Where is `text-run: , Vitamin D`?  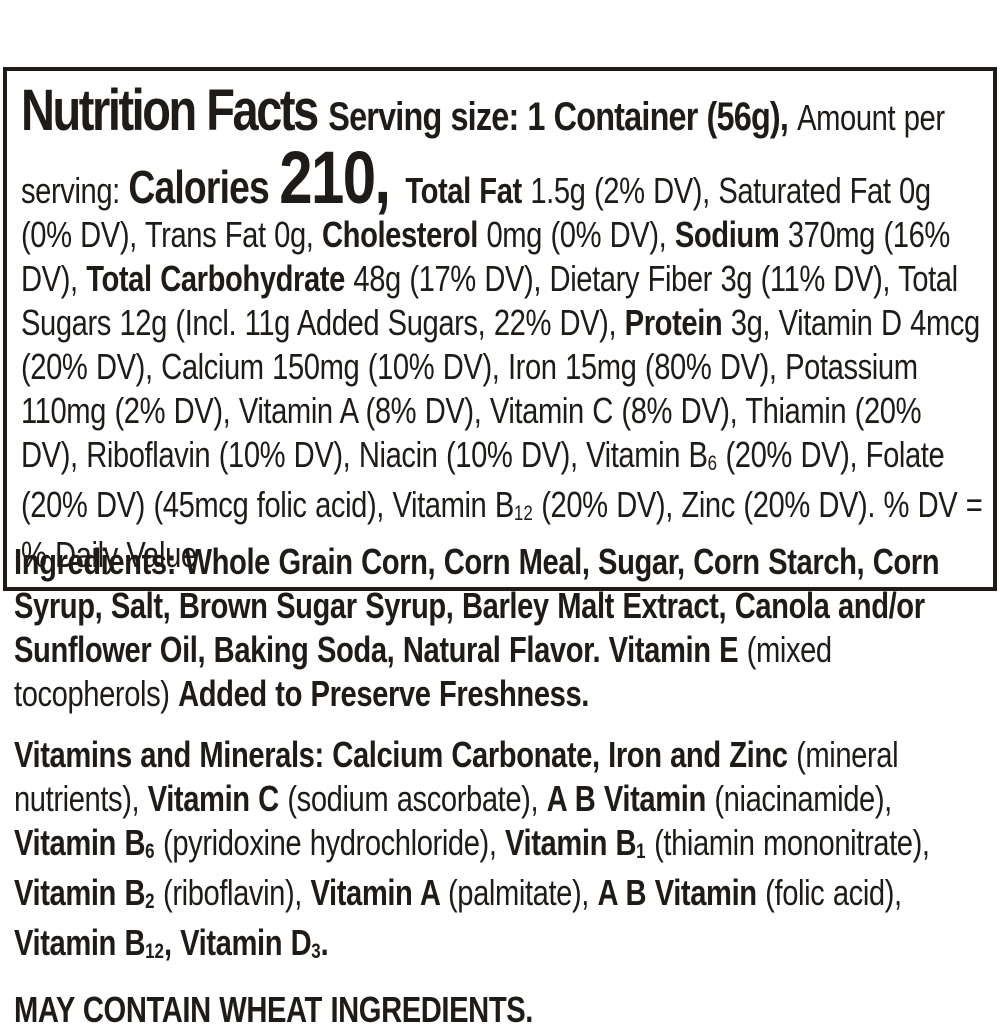
text-run: , Vitamin D is located at coordinates (237, 942).